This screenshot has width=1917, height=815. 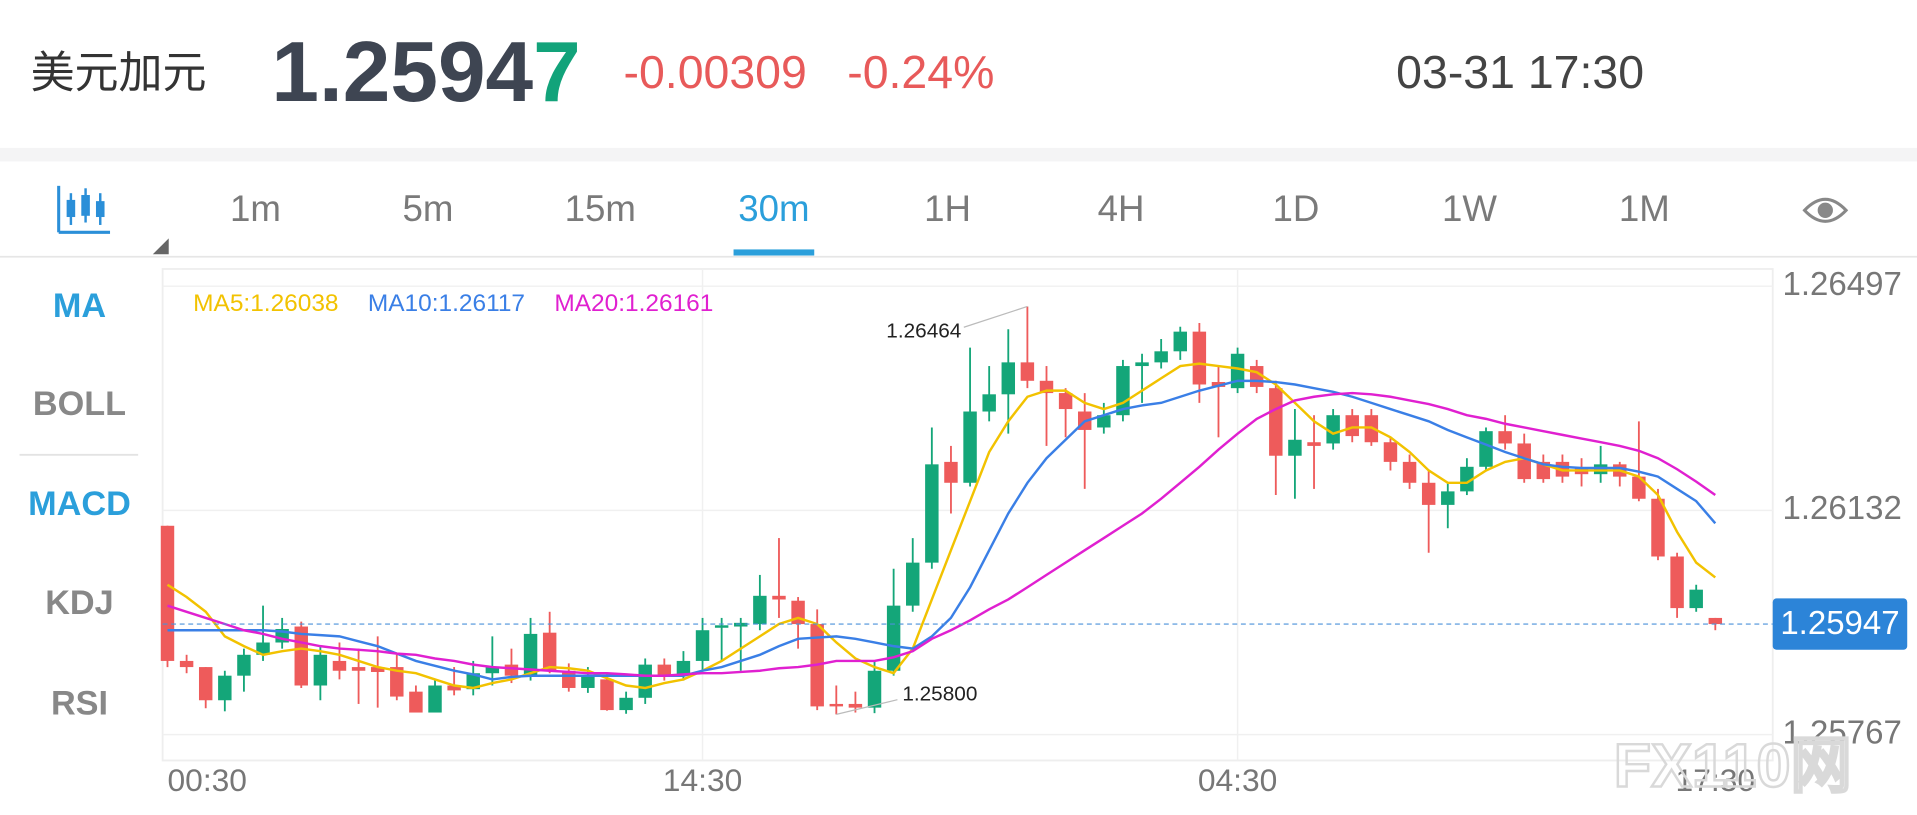 I want to click on current-price-tag, so click(x=1840, y=624).